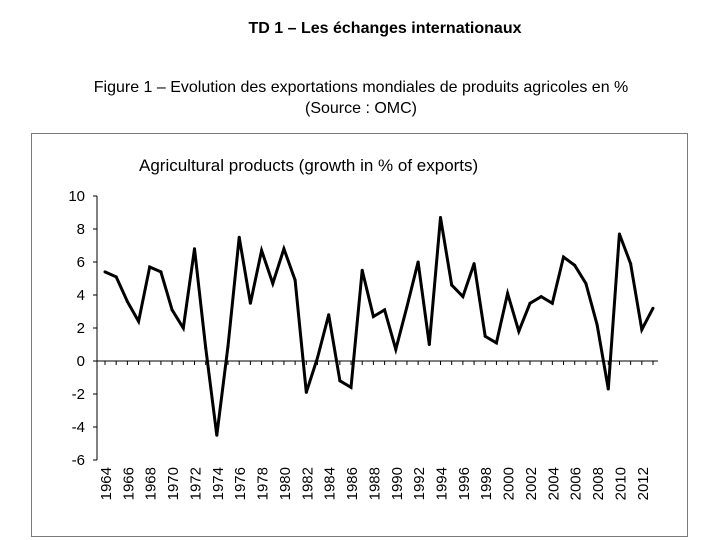  I want to click on y-tick-label: 8, so click(81, 229).